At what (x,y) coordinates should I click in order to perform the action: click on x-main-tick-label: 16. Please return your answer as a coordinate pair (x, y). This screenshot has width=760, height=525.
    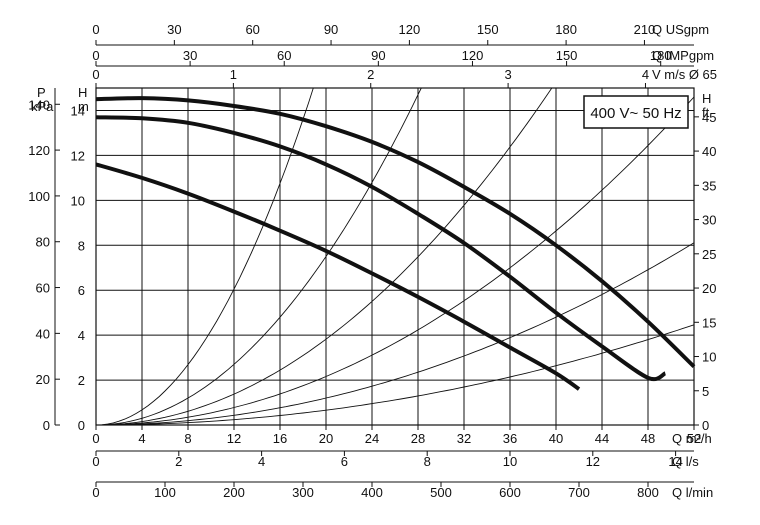
    Looking at the image, I should click on (280, 438).